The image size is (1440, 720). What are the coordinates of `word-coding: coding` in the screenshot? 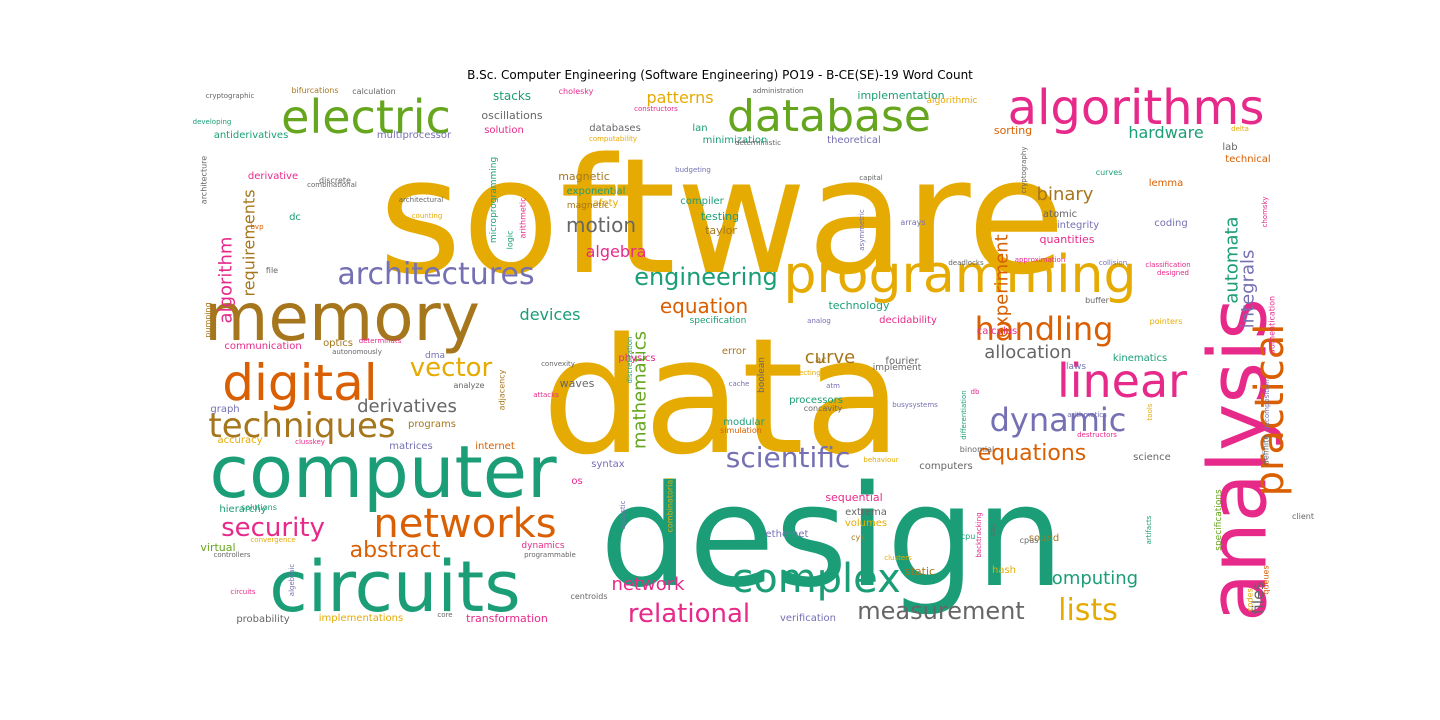 It's located at (1170, 223).